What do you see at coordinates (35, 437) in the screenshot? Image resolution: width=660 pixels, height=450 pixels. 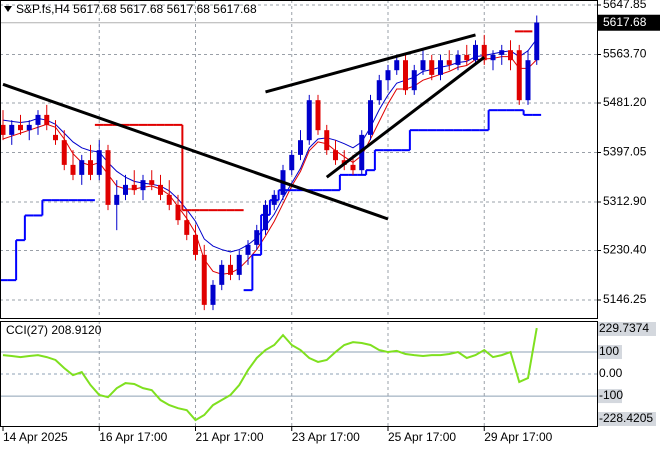 I see `x-tick-label: 14 Apr 2025` at bounding box center [35, 437].